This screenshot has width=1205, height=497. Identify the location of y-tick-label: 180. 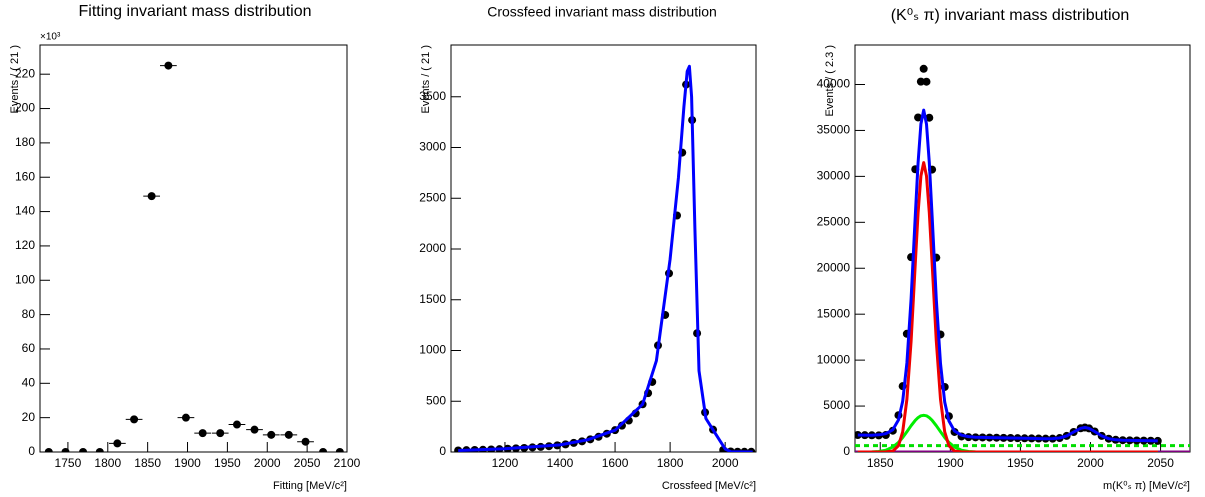
(25, 142).